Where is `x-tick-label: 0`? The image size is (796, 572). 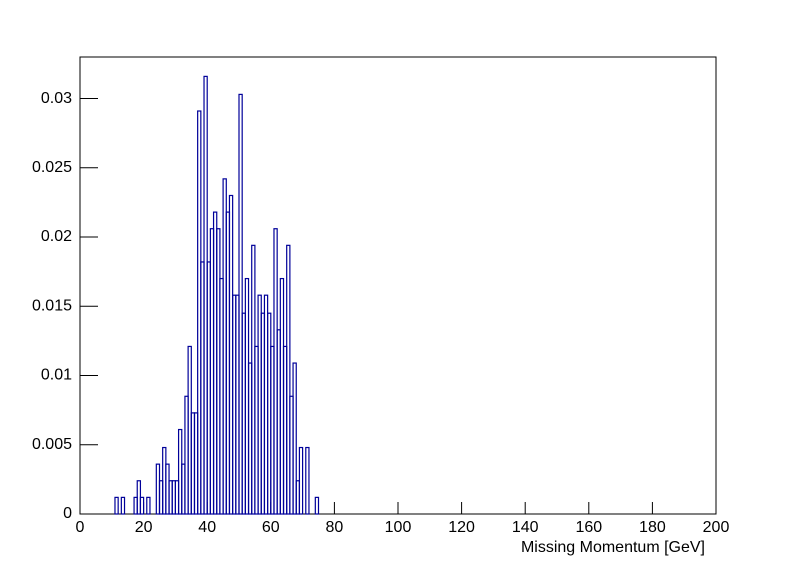 x-tick-label: 0 is located at coordinates (80, 527).